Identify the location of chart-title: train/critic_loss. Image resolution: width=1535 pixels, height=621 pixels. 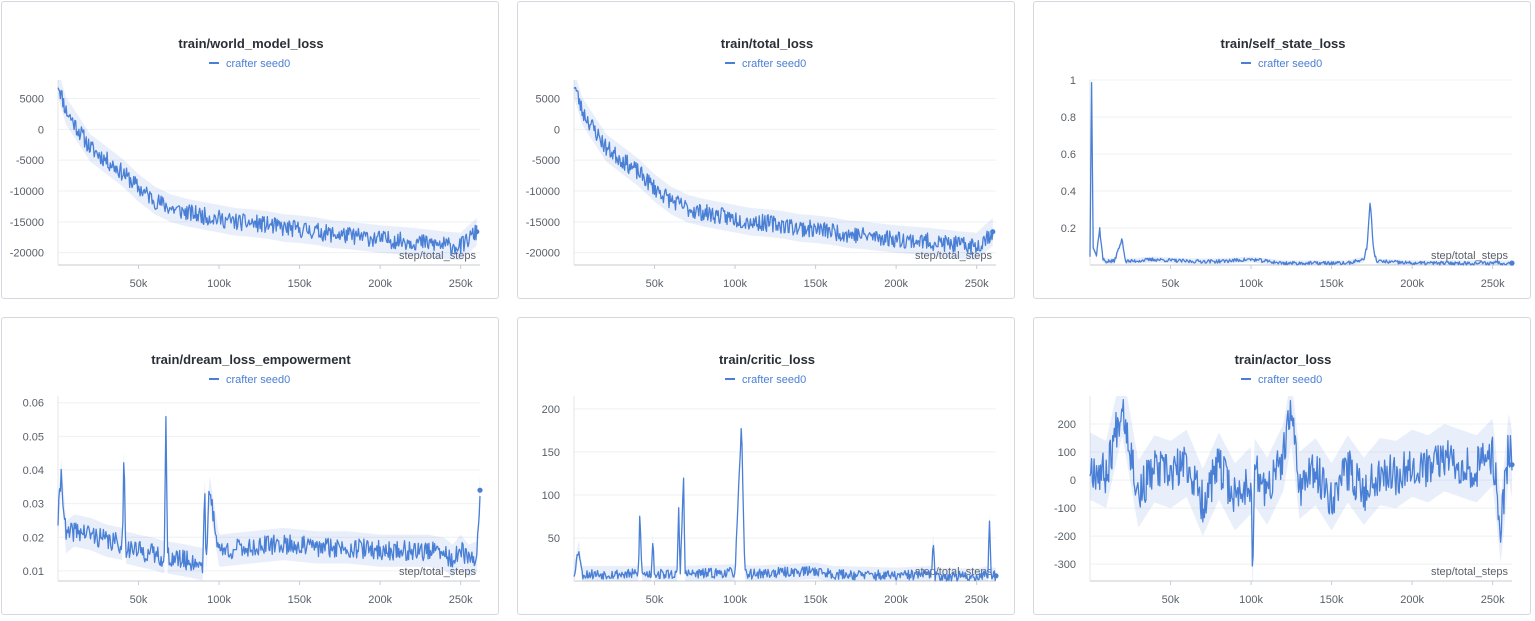
(767, 359).